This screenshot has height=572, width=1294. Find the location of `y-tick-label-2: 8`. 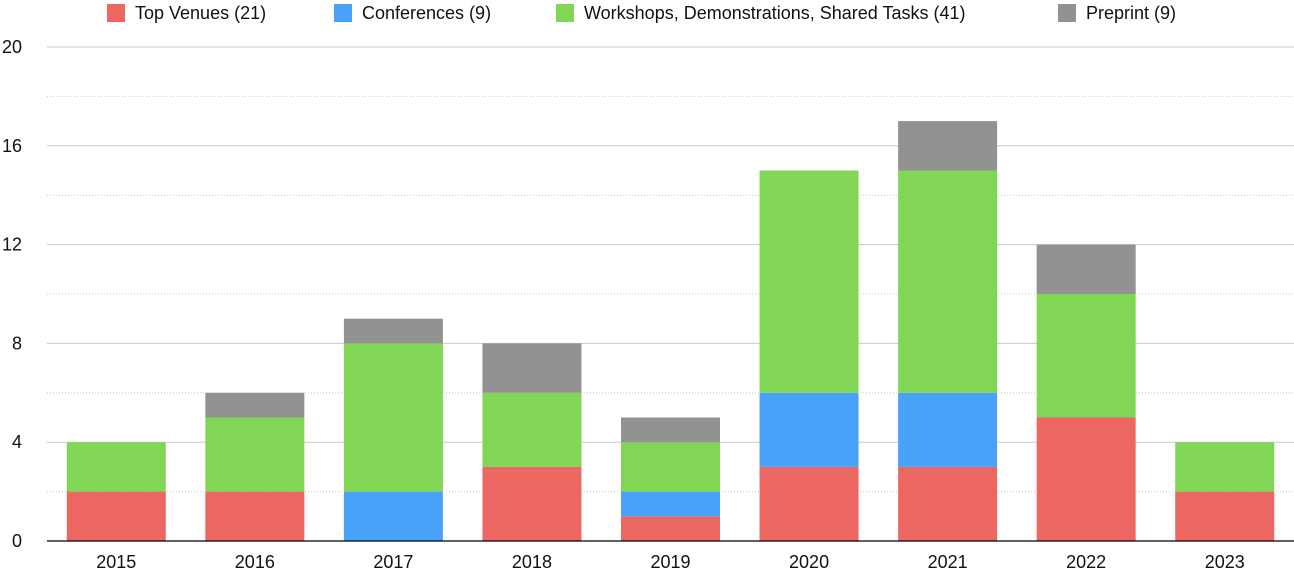

y-tick-label-2: 8 is located at coordinates (17, 343).